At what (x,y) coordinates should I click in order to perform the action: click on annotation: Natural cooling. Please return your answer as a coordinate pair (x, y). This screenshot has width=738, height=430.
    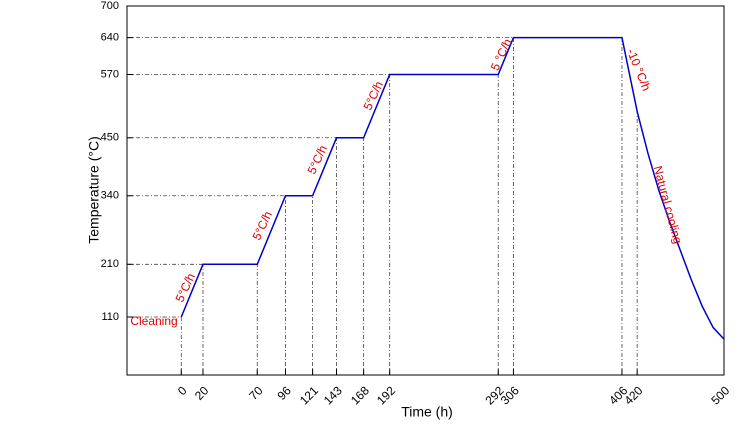
    Looking at the image, I should click on (668, 204).